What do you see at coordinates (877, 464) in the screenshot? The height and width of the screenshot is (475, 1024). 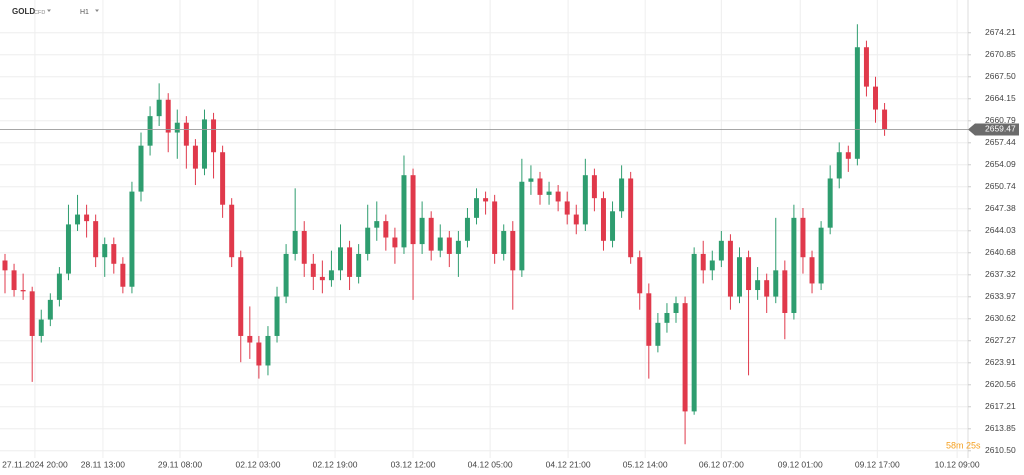 I see `x-tick-label: 09.12 17:00` at bounding box center [877, 464].